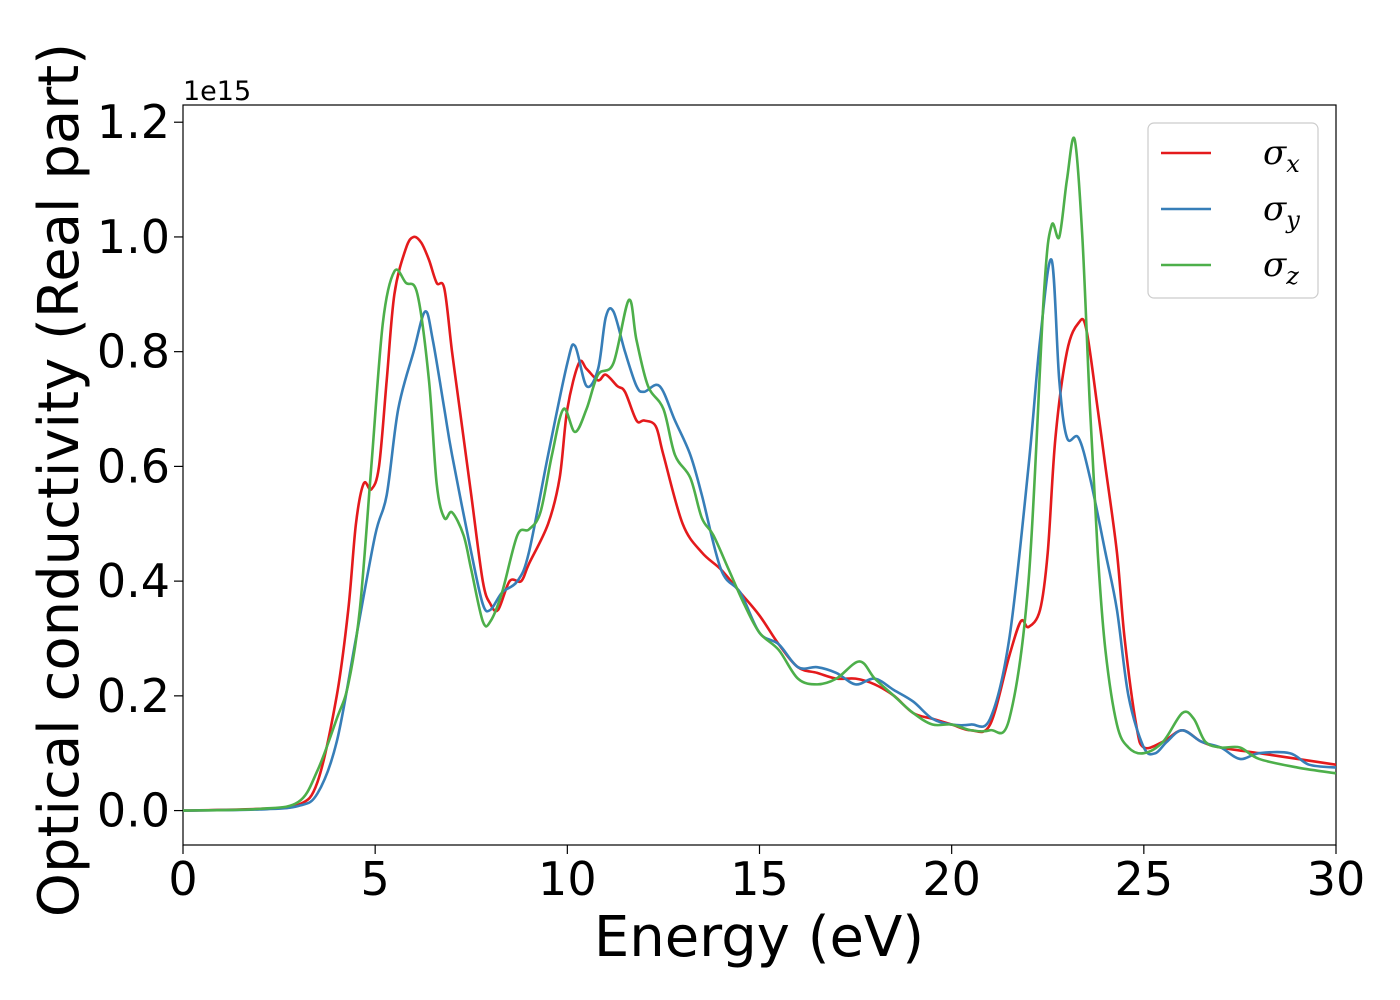 The width and height of the screenshot is (1400, 1000). Describe the element at coordinates (133, 696) in the screenshot. I see `y-tick-label: 0.2` at that location.